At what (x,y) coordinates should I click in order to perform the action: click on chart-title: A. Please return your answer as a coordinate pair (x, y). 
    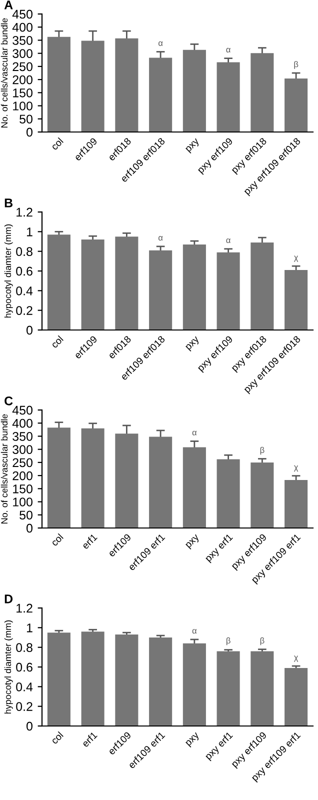
    Looking at the image, I should click on (8, 5).